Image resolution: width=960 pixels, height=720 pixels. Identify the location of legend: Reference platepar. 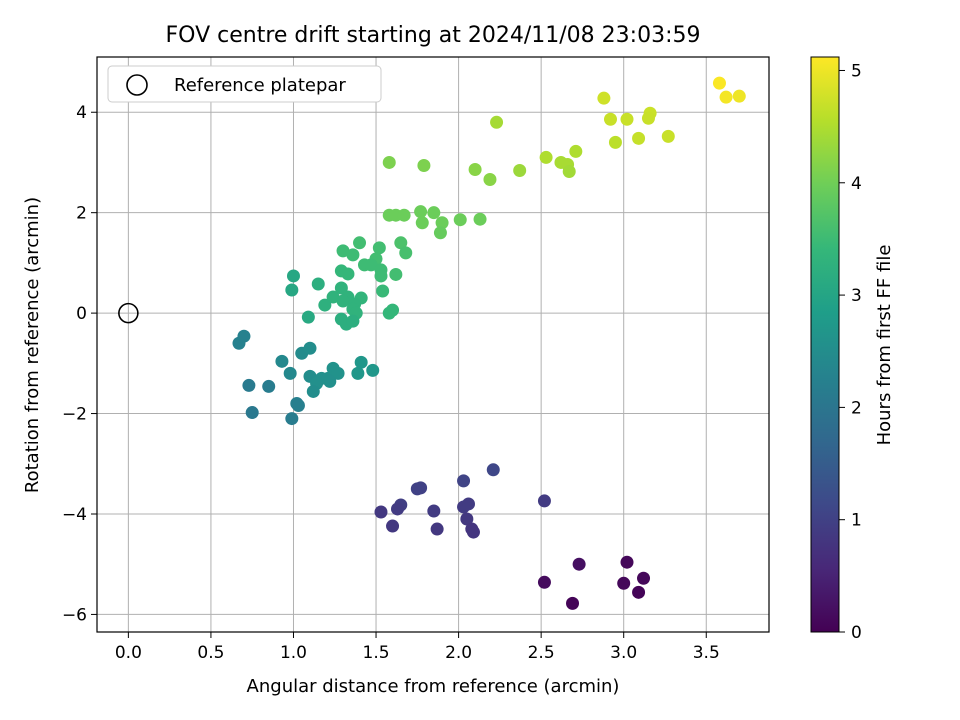
(244, 84).